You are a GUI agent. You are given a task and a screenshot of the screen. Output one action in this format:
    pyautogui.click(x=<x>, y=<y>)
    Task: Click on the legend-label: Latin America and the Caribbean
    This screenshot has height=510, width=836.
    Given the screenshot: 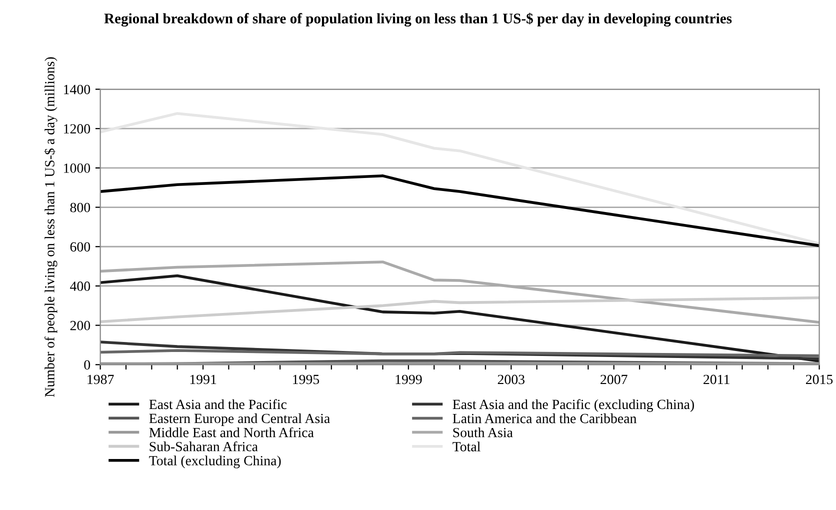 What is the action you would take?
    pyautogui.click(x=544, y=418)
    